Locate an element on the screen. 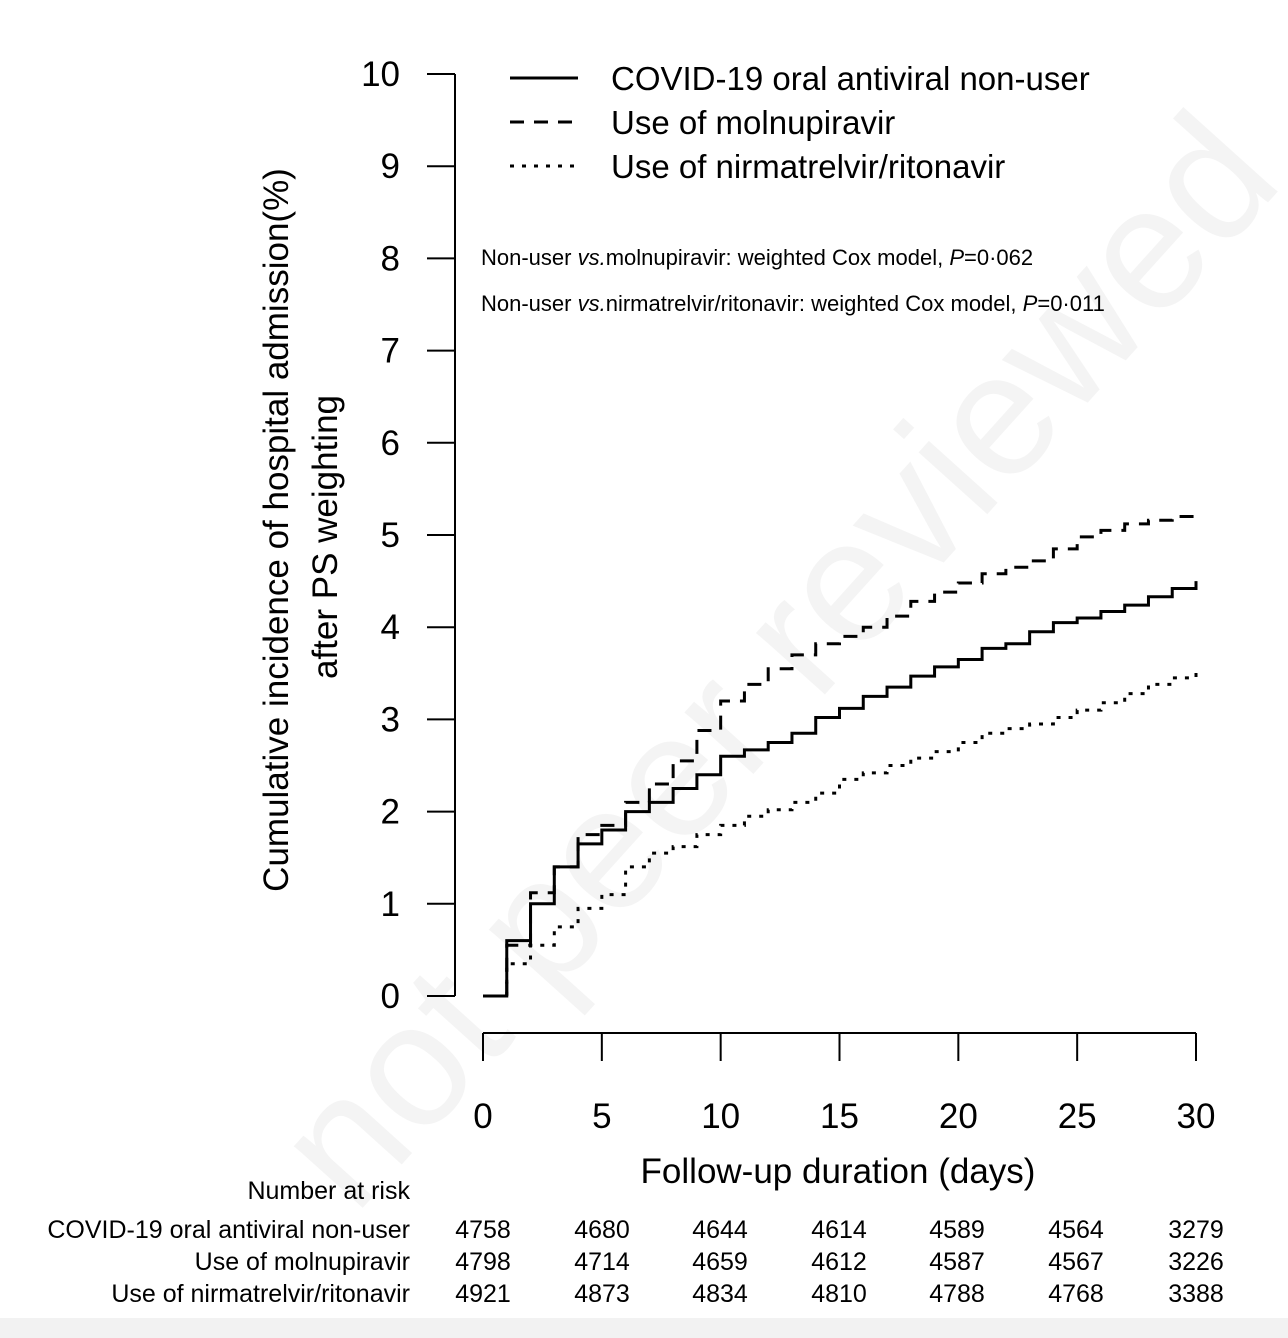 The width and height of the screenshot is (1288, 1338). risk-cell: 4564 is located at coordinates (1076, 1230).